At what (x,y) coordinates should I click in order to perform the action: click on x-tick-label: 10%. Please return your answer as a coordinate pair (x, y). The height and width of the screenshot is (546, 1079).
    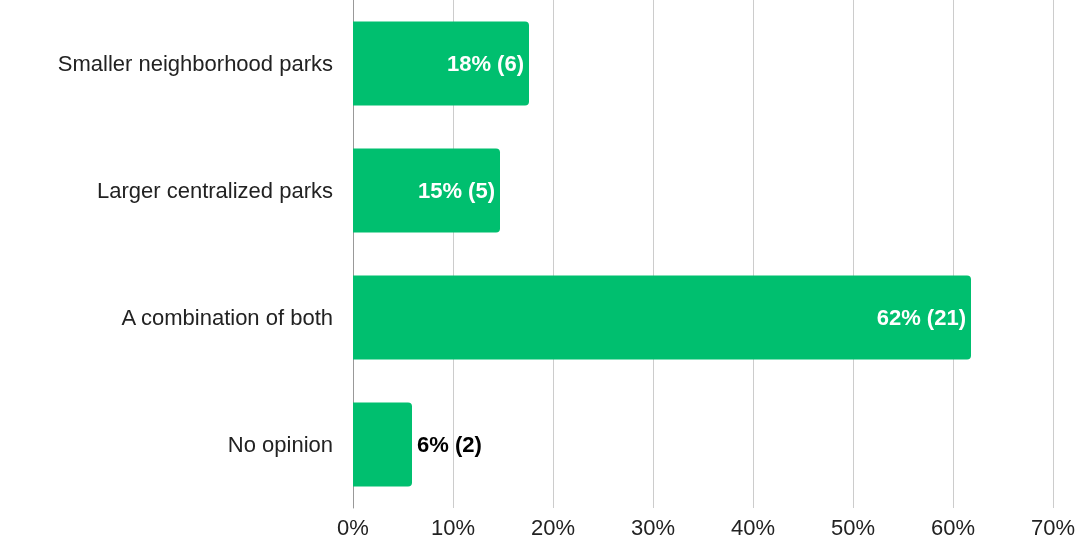
    Looking at the image, I should click on (453, 527).